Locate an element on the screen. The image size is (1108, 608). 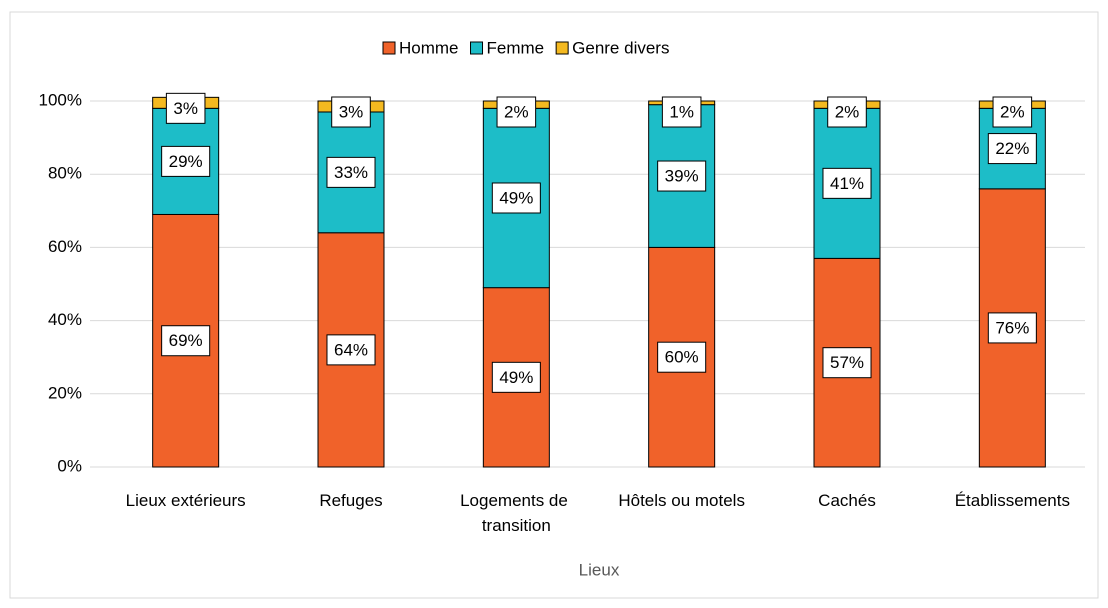
x-tick-label: Refuges is located at coordinates (350, 500).